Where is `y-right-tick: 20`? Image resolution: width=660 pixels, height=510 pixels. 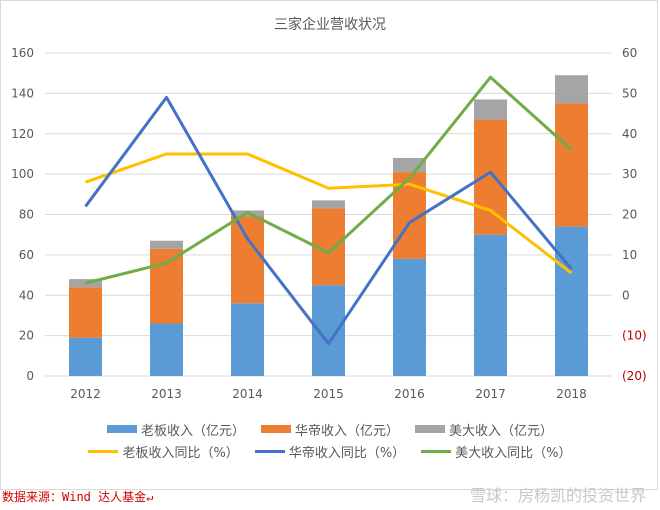
y-right-tick: 20 is located at coordinates (629, 215).